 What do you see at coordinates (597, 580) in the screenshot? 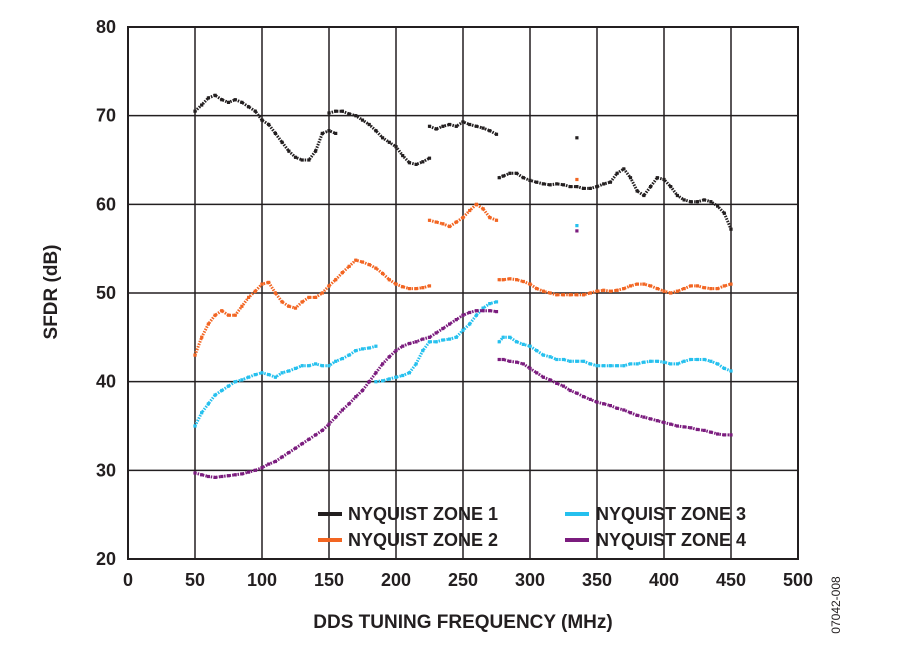
I see `x-tick-label-350: 350` at bounding box center [597, 580].